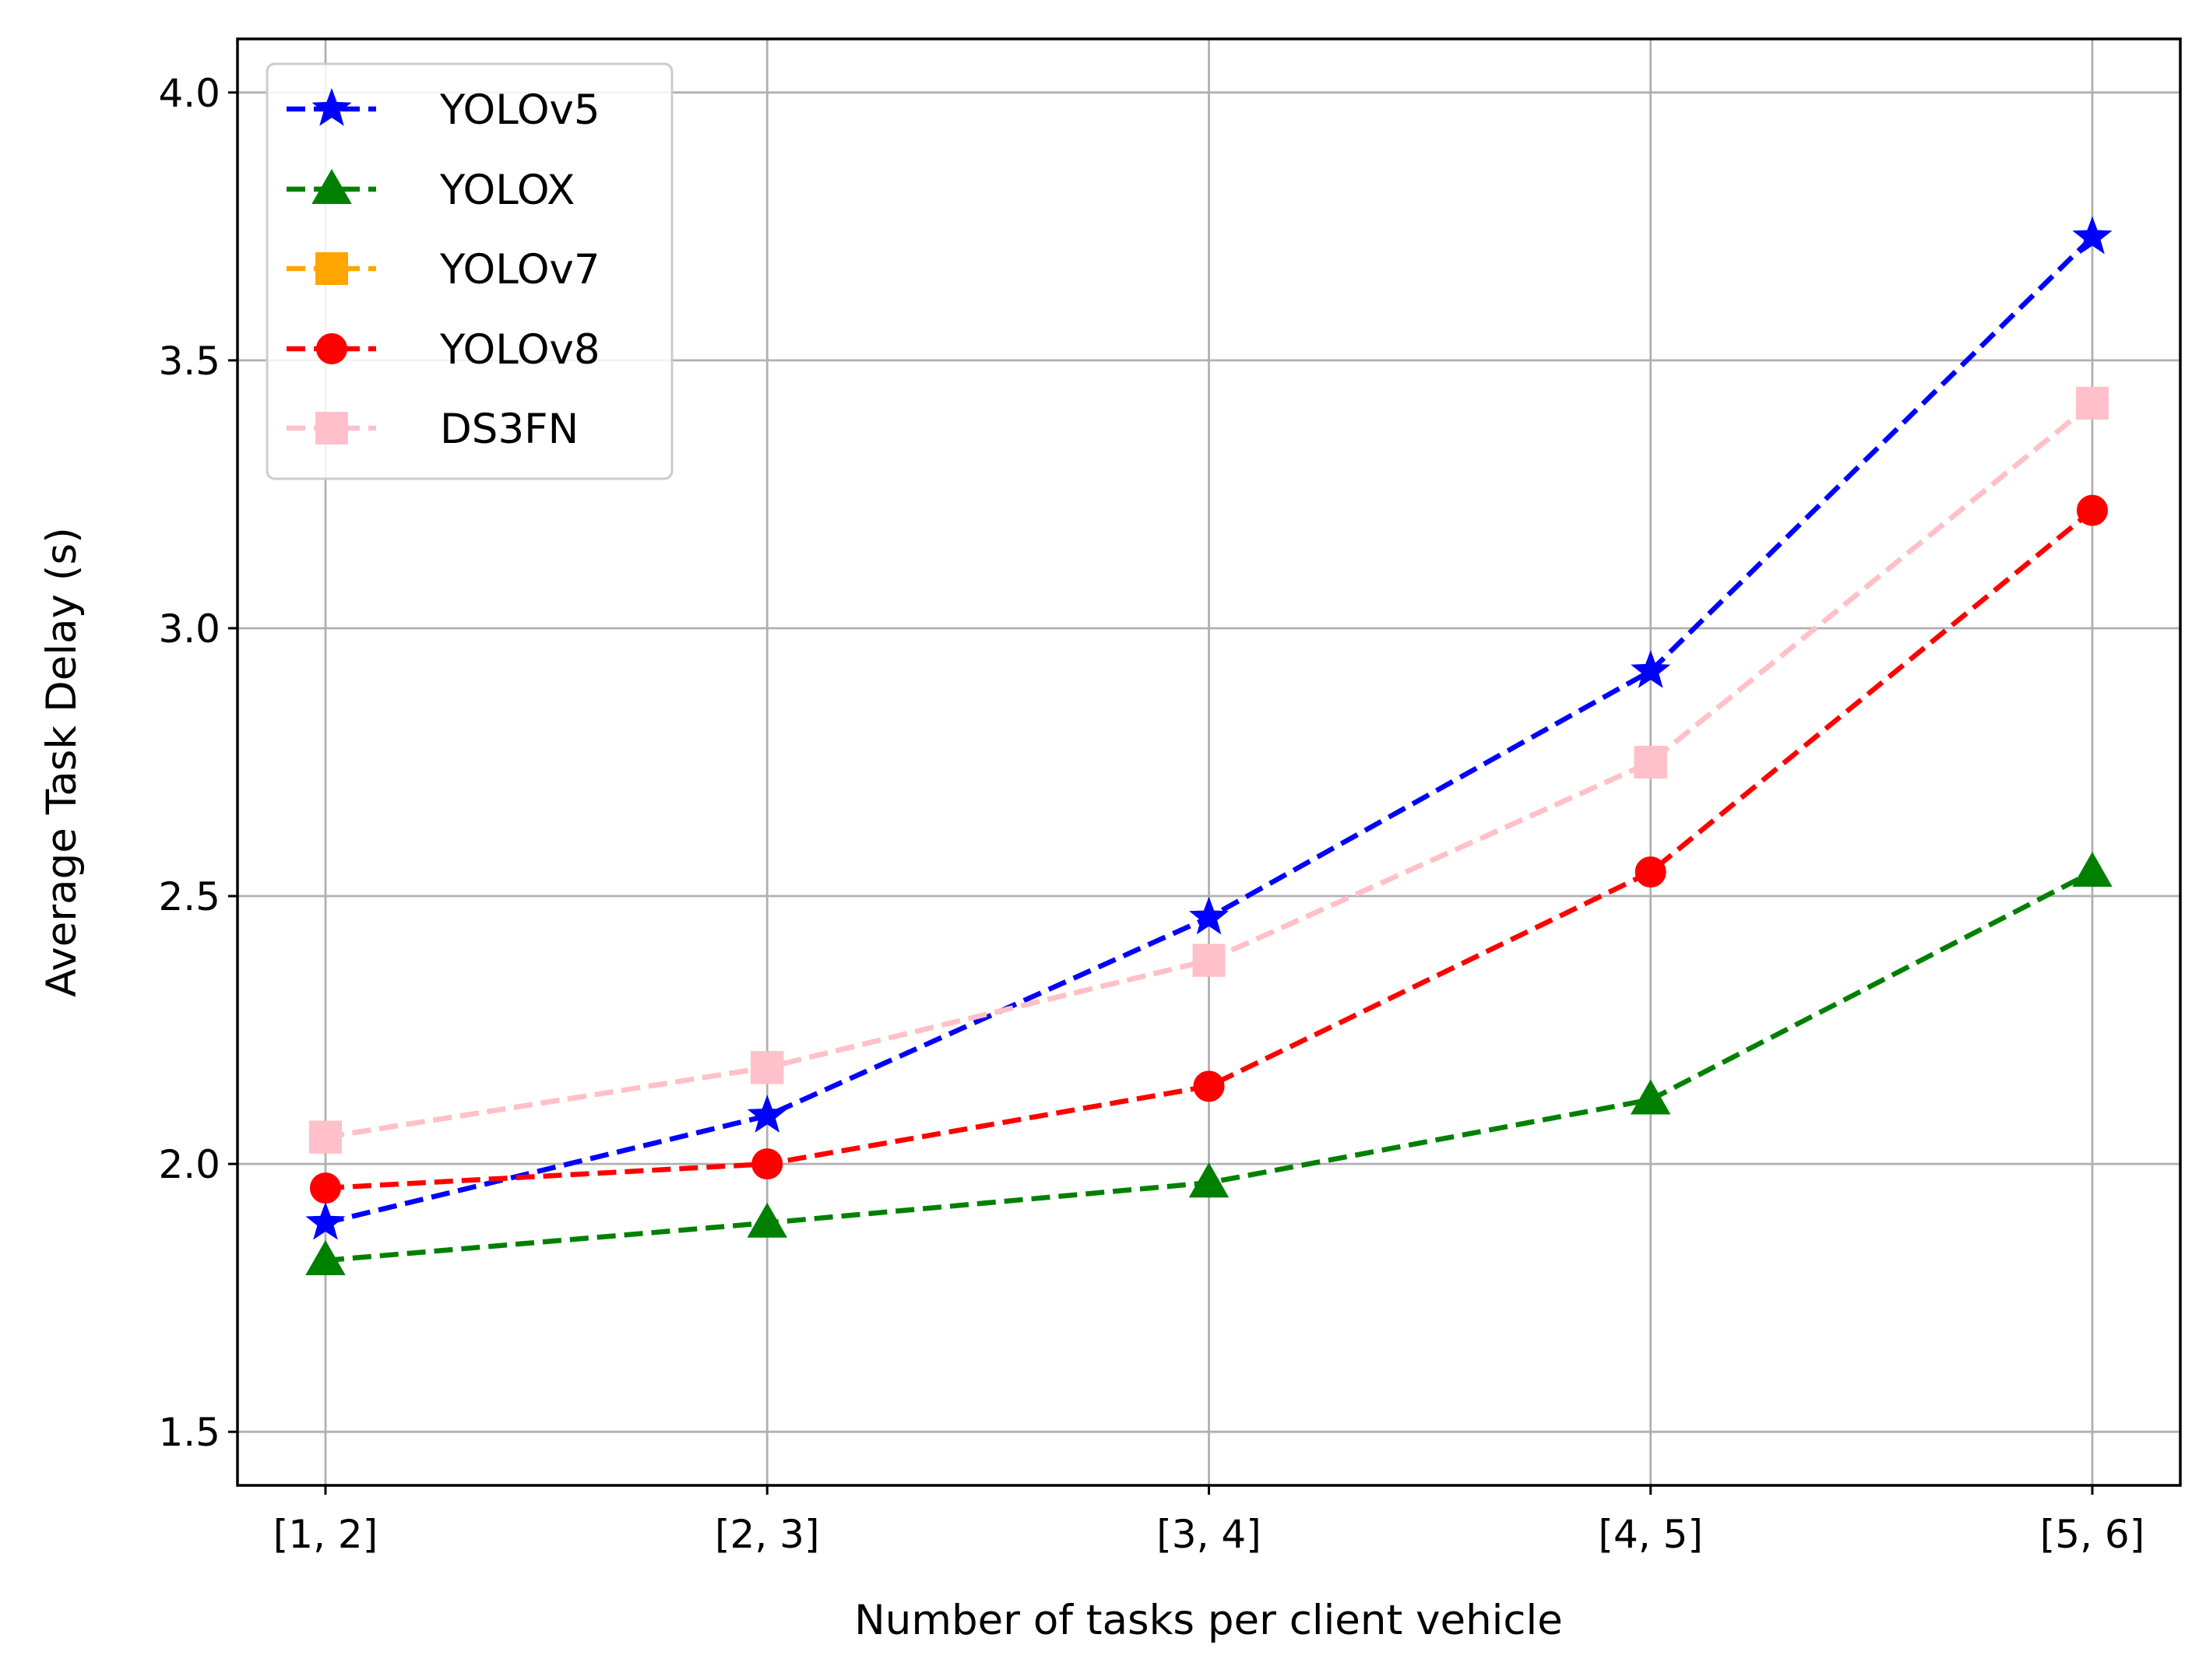 The image size is (2206, 1680). Describe the element at coordinates (520, 110) in the screenshot. I see `legend-label: YOLOv5` at that location.